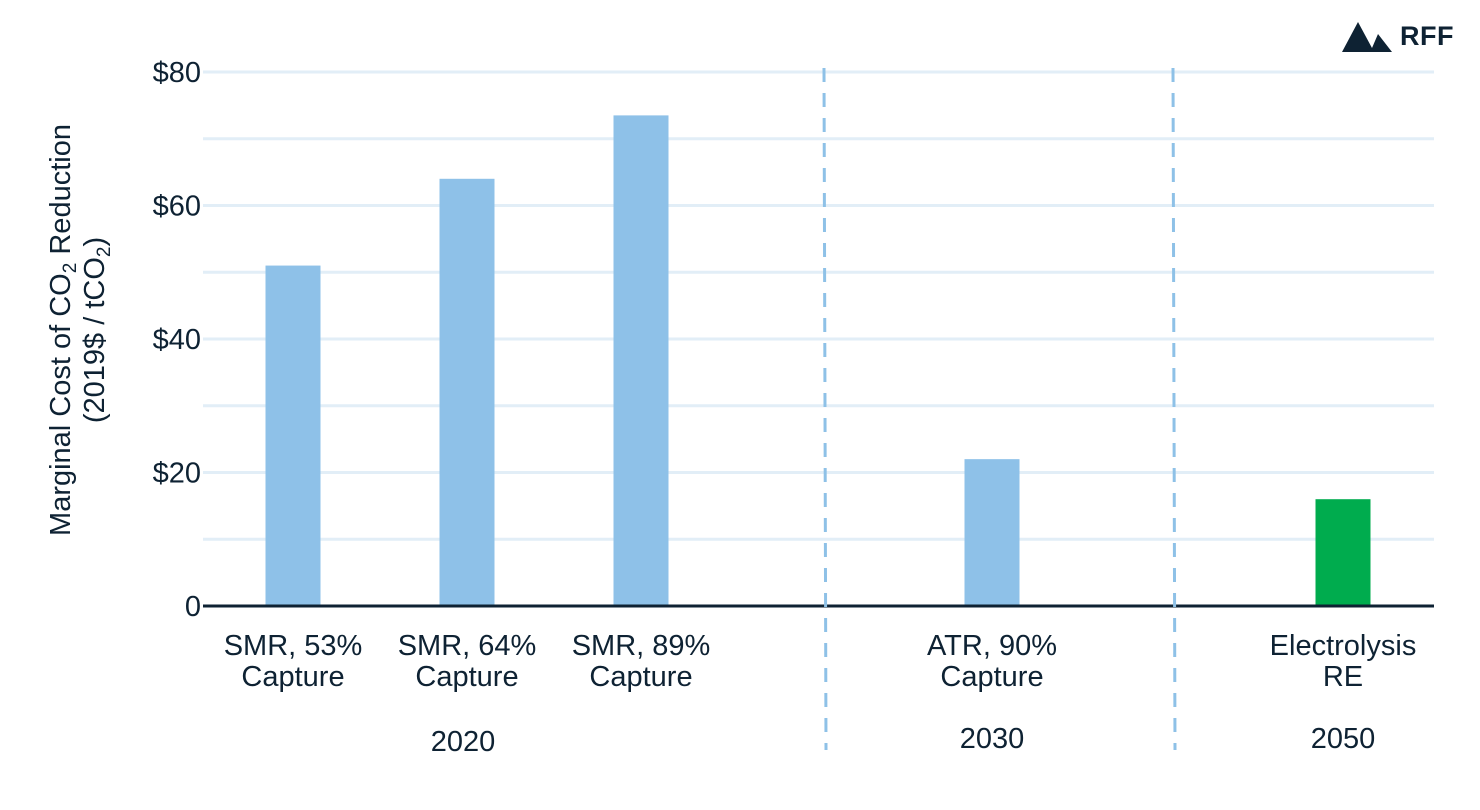  Describe the element at coordinates (467, 646) in the screenshot. I see `category-label: SMR, 64%` at that location.